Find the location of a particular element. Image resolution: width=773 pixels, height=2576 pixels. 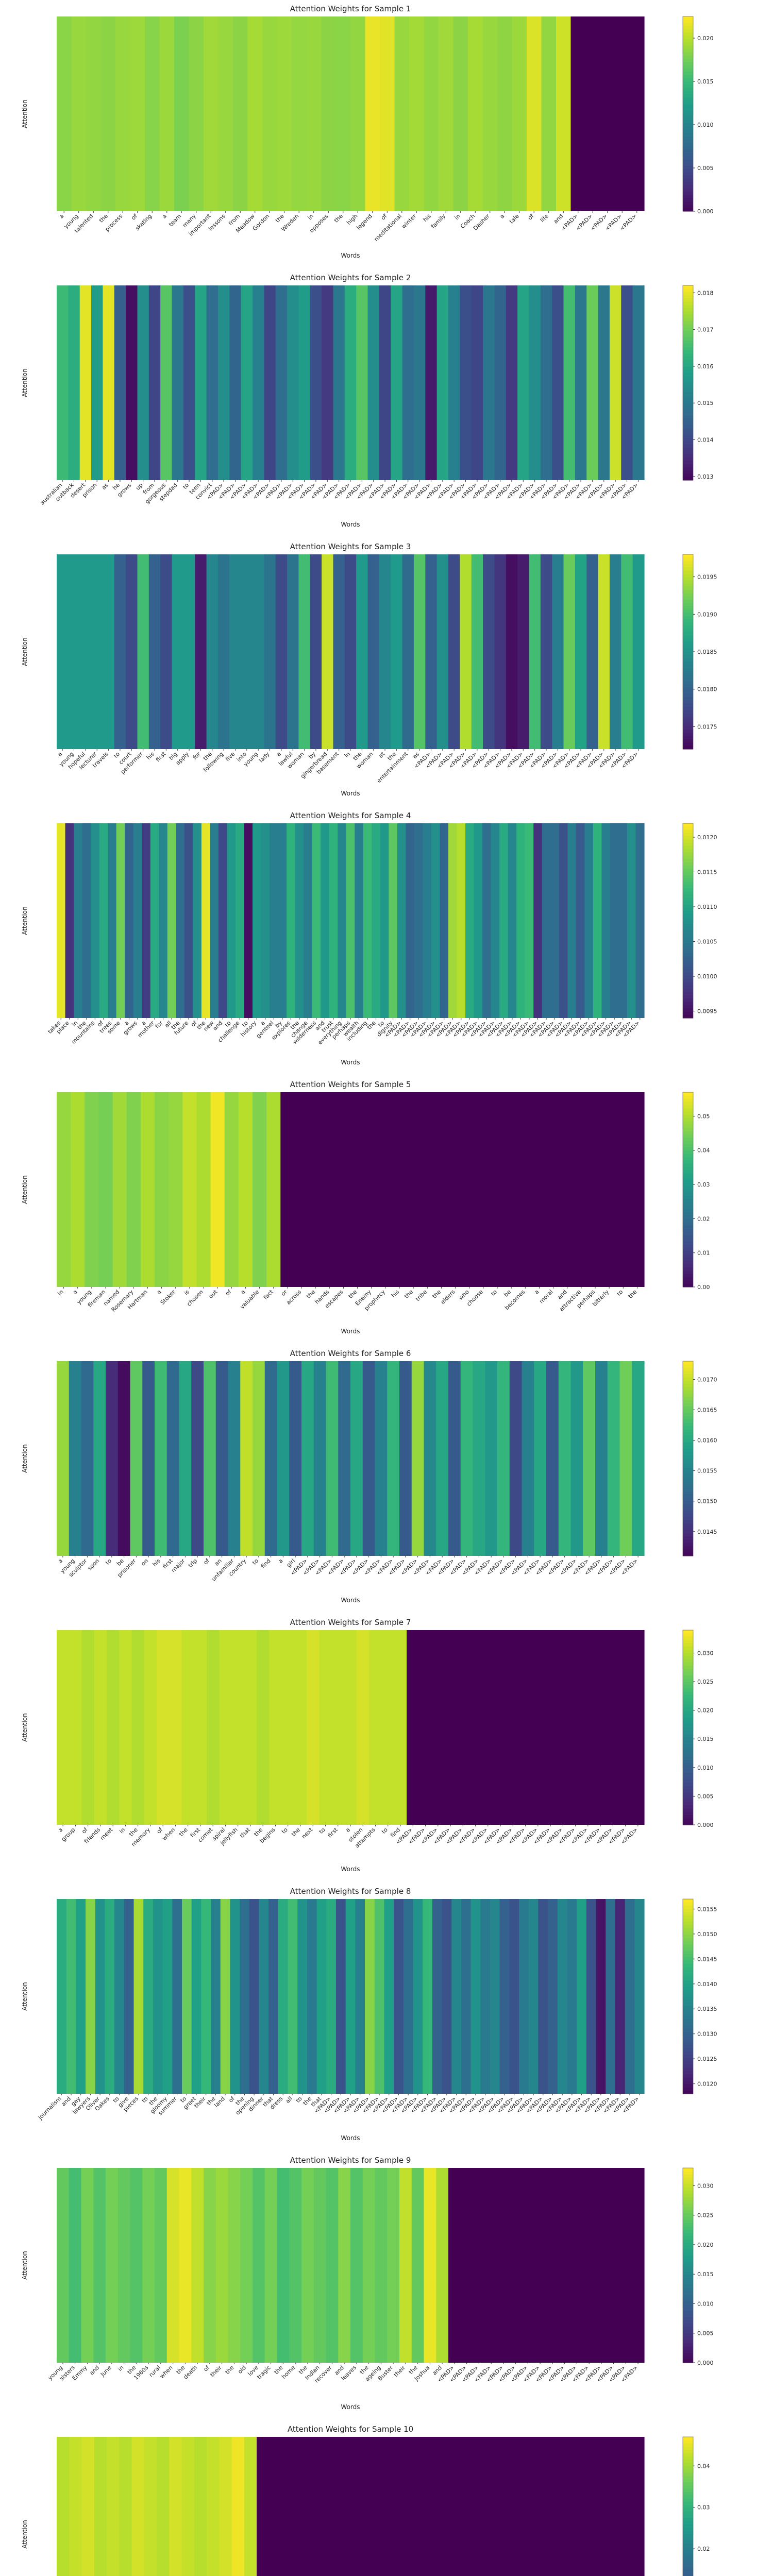

x-tick-label: meet is located at coordinates (106, 1833).